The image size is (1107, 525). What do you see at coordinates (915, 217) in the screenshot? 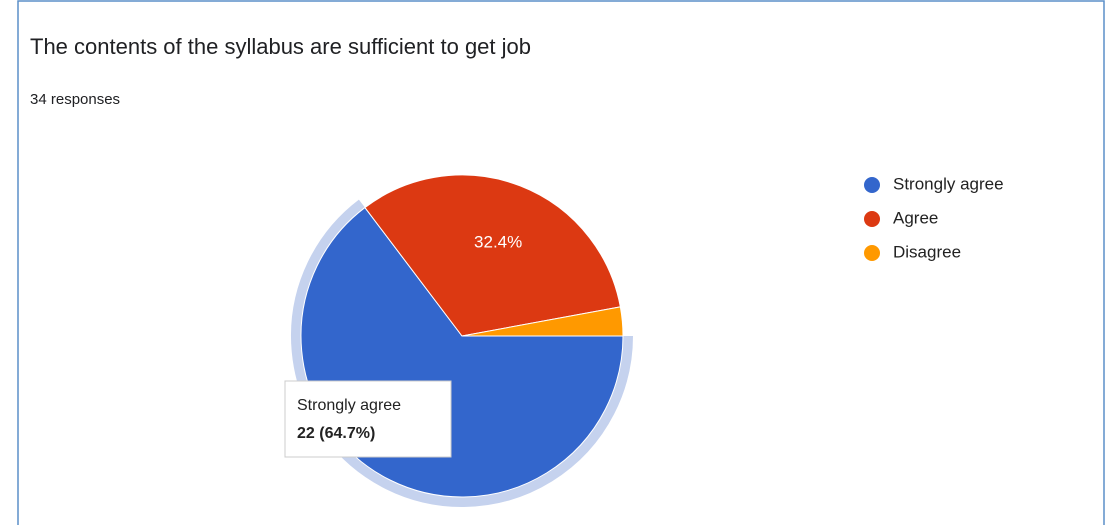
I see `legend-label: Agree` at bounding box center [915, 217].